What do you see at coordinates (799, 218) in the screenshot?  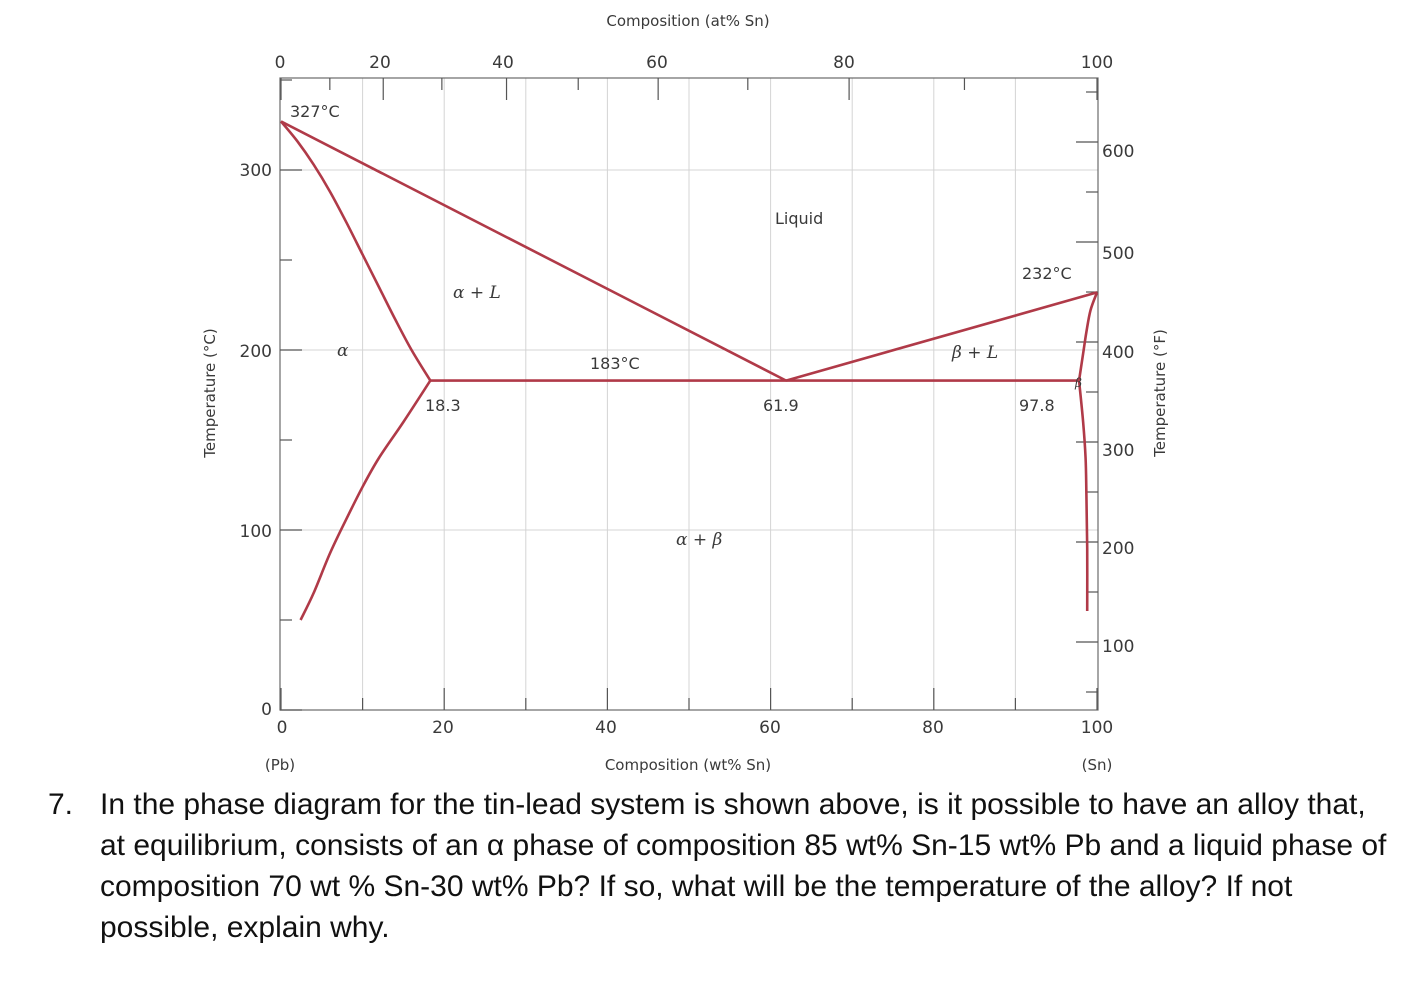 I see `liquid-region-label: Liquid` at bounding box center [799, 218].